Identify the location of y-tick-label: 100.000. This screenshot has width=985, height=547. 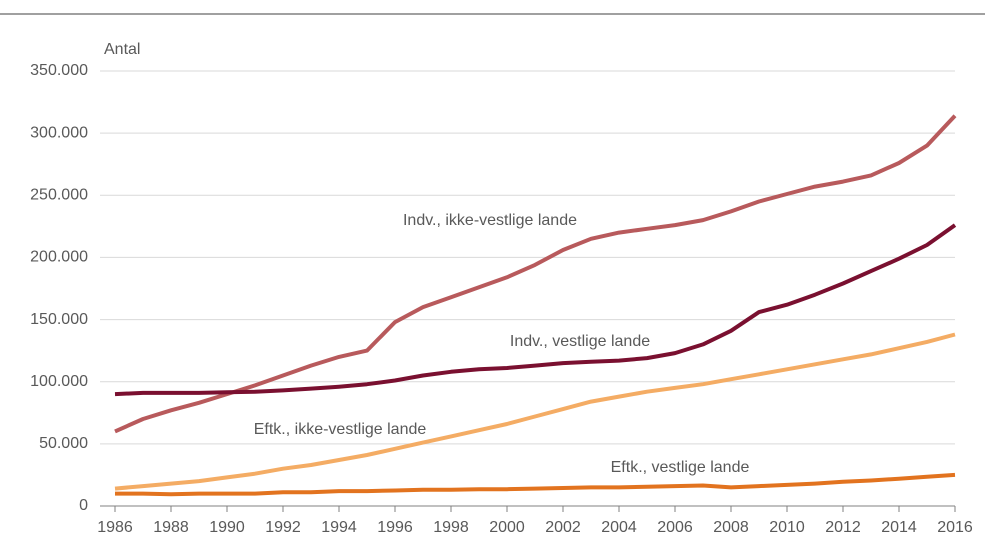
(59, 381).